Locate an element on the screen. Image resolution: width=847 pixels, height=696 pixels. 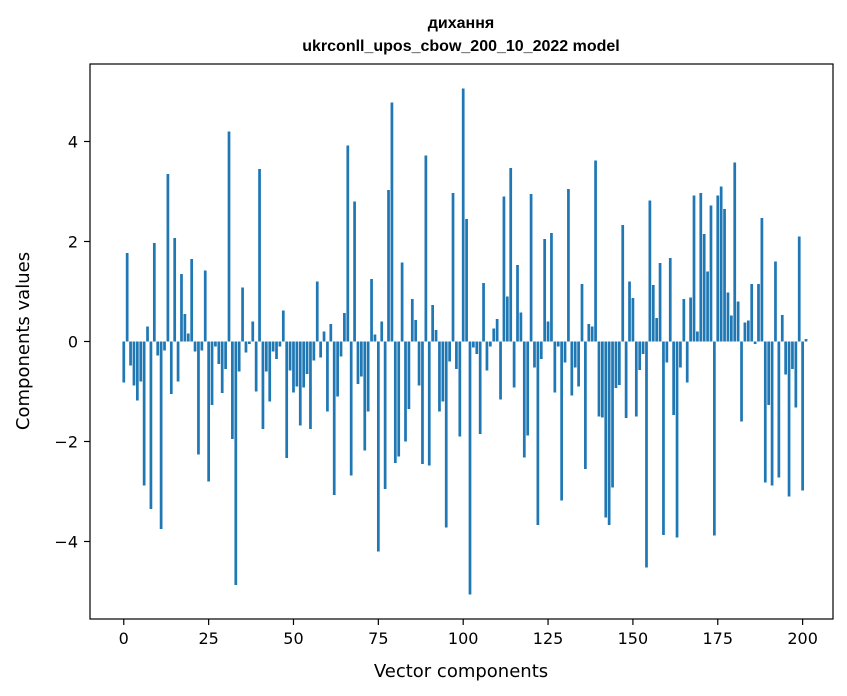
y-tick-label: 2 is located at coordinates (73, 242).